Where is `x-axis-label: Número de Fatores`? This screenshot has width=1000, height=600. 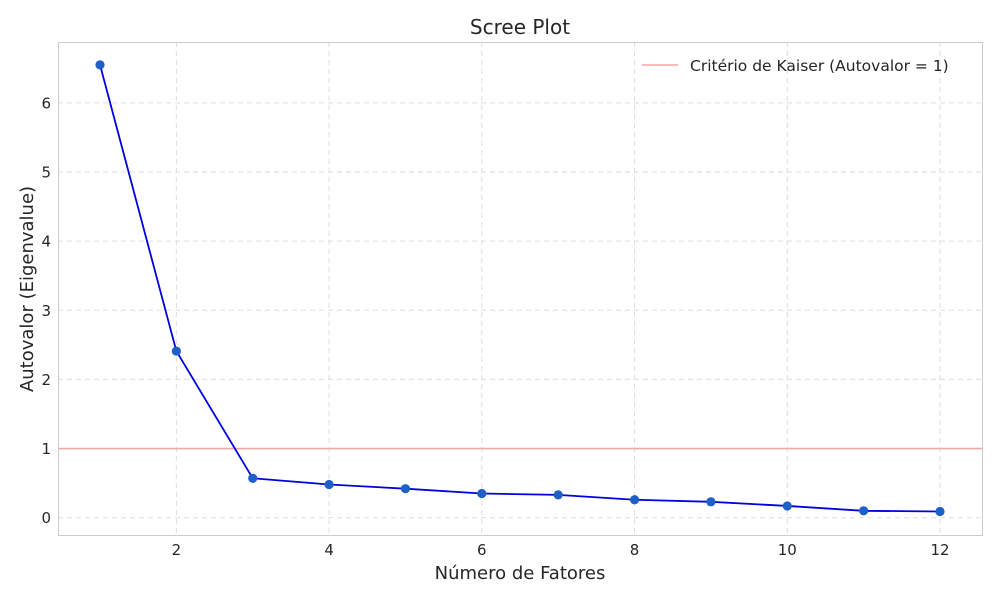
x-axis-label: Número de Fatores is located at coordinates (520, 573).